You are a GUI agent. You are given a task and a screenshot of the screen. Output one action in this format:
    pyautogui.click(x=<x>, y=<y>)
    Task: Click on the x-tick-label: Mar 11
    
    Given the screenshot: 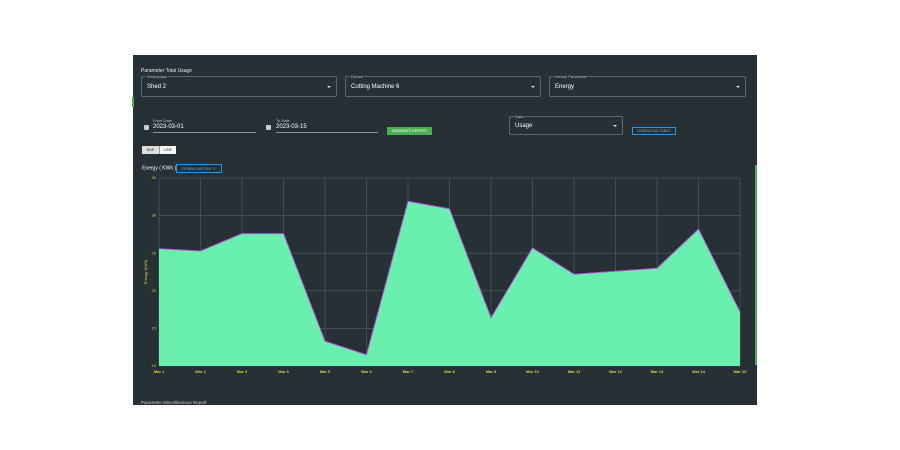 What is the action you would take?
    pyautogui.click(x=574, y=371)
    